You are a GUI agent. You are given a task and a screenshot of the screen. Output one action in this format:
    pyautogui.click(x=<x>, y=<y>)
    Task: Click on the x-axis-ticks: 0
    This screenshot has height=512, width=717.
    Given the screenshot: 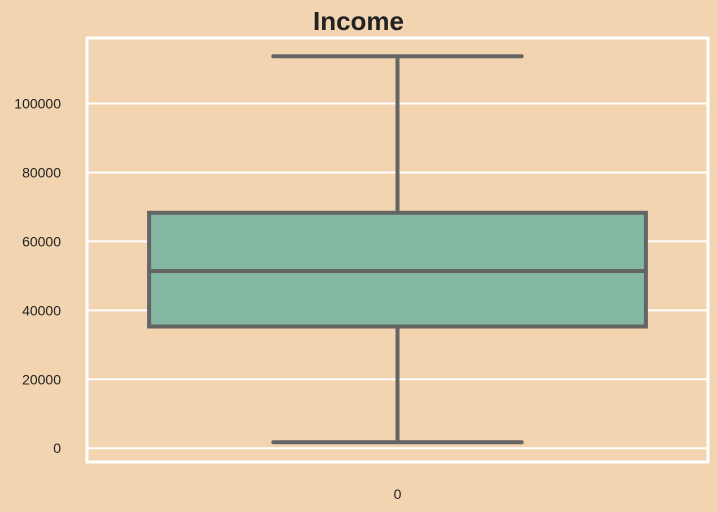 What is the action you would take?
    pyautogui.click(x=398, y=494)
    